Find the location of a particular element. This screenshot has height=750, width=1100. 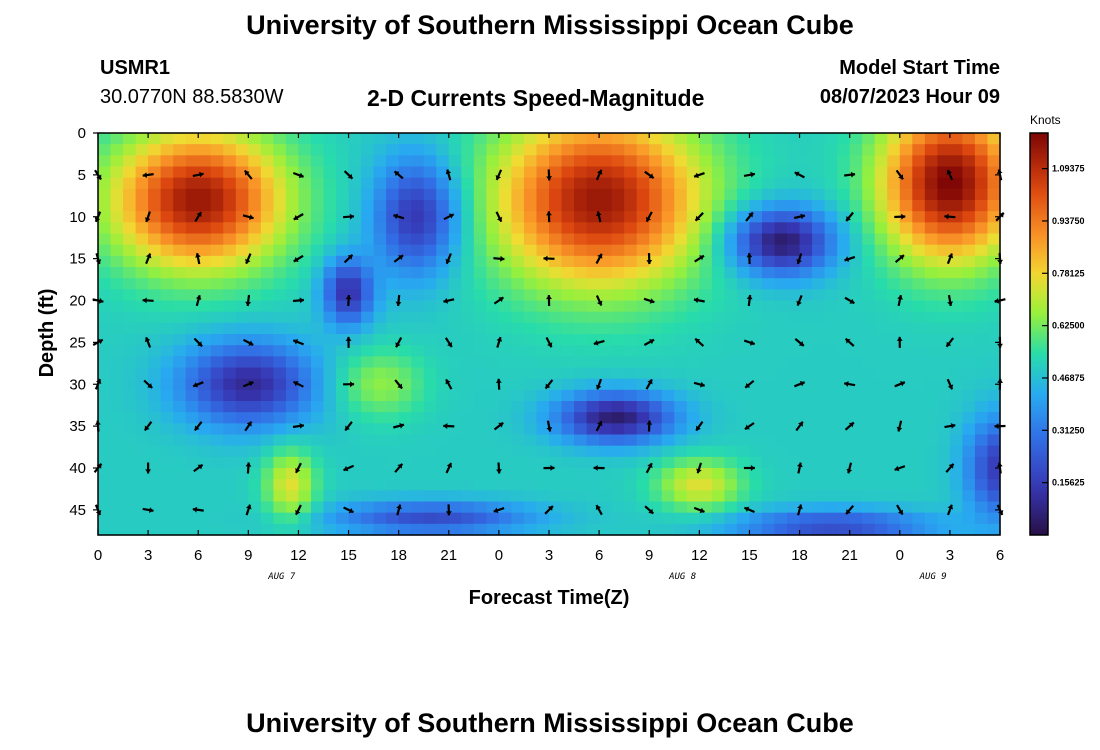

colorbar-tick-label: 0.31250 is located at coordinates (1068, 430).